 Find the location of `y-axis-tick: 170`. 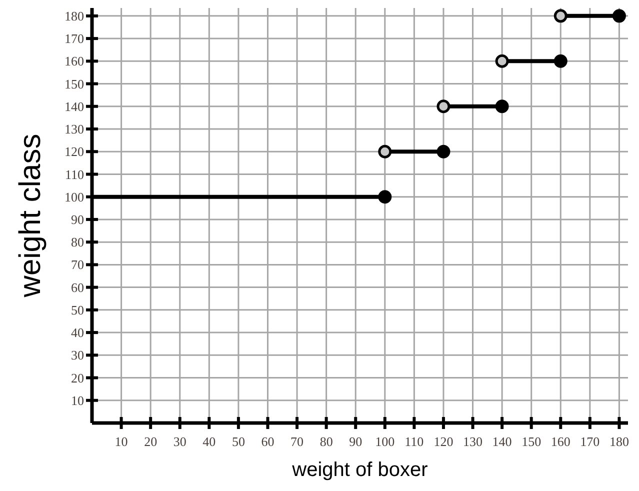

y-axis-tick: 170 is located at coordinates (81, 38).